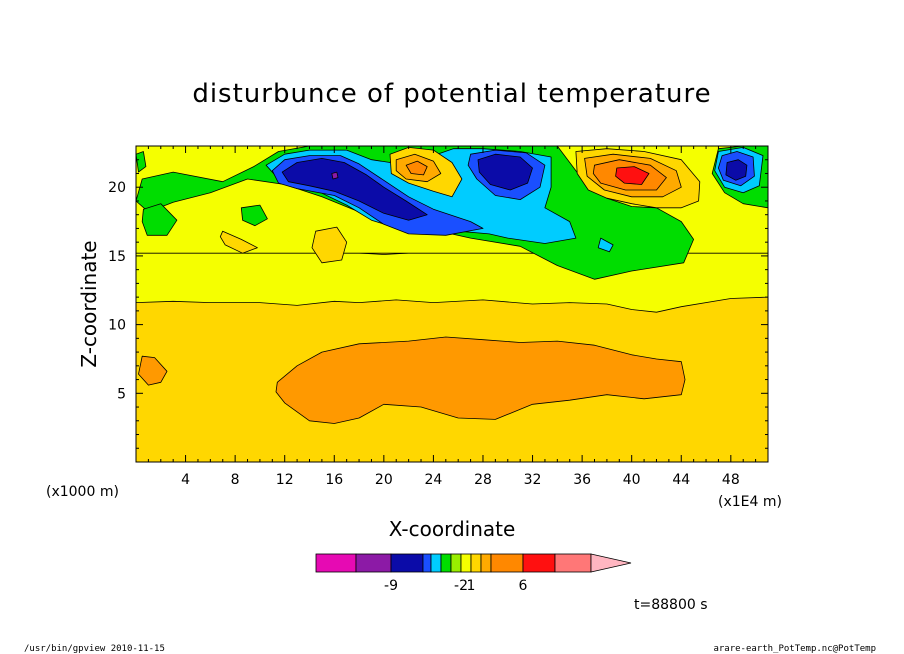 The height and width of the screenshot is (654, 904). What do you see at coordinates (483, 480) in the screenshot?
I see `x-tick-label-6: 28` at bounding box center [483, 480].